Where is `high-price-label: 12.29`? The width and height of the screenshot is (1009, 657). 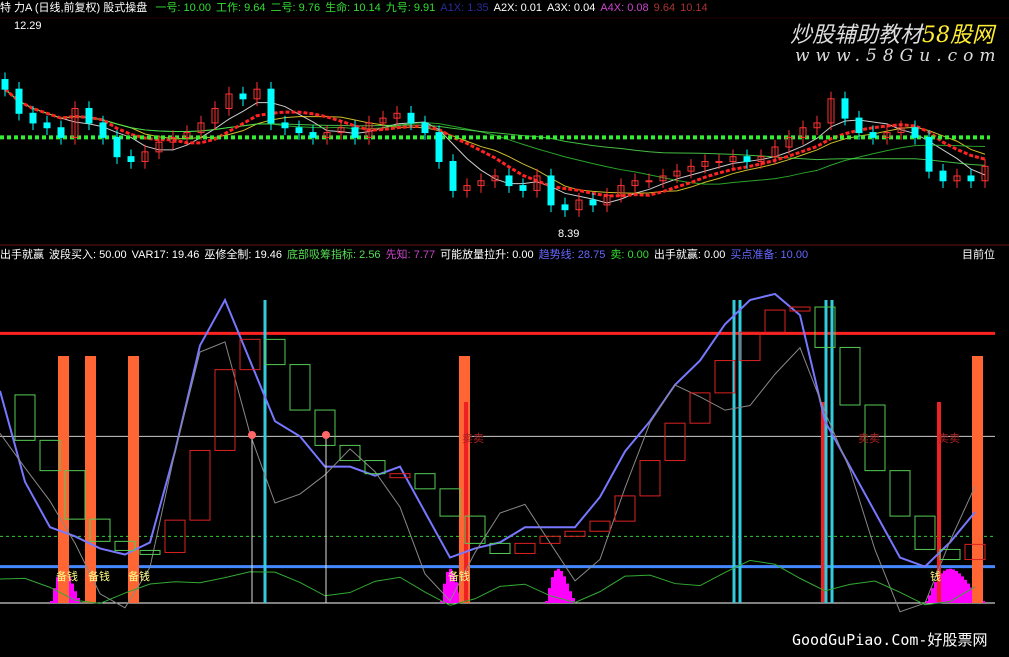
high-price-label: 12.29 is located at coordinates (28, 26).